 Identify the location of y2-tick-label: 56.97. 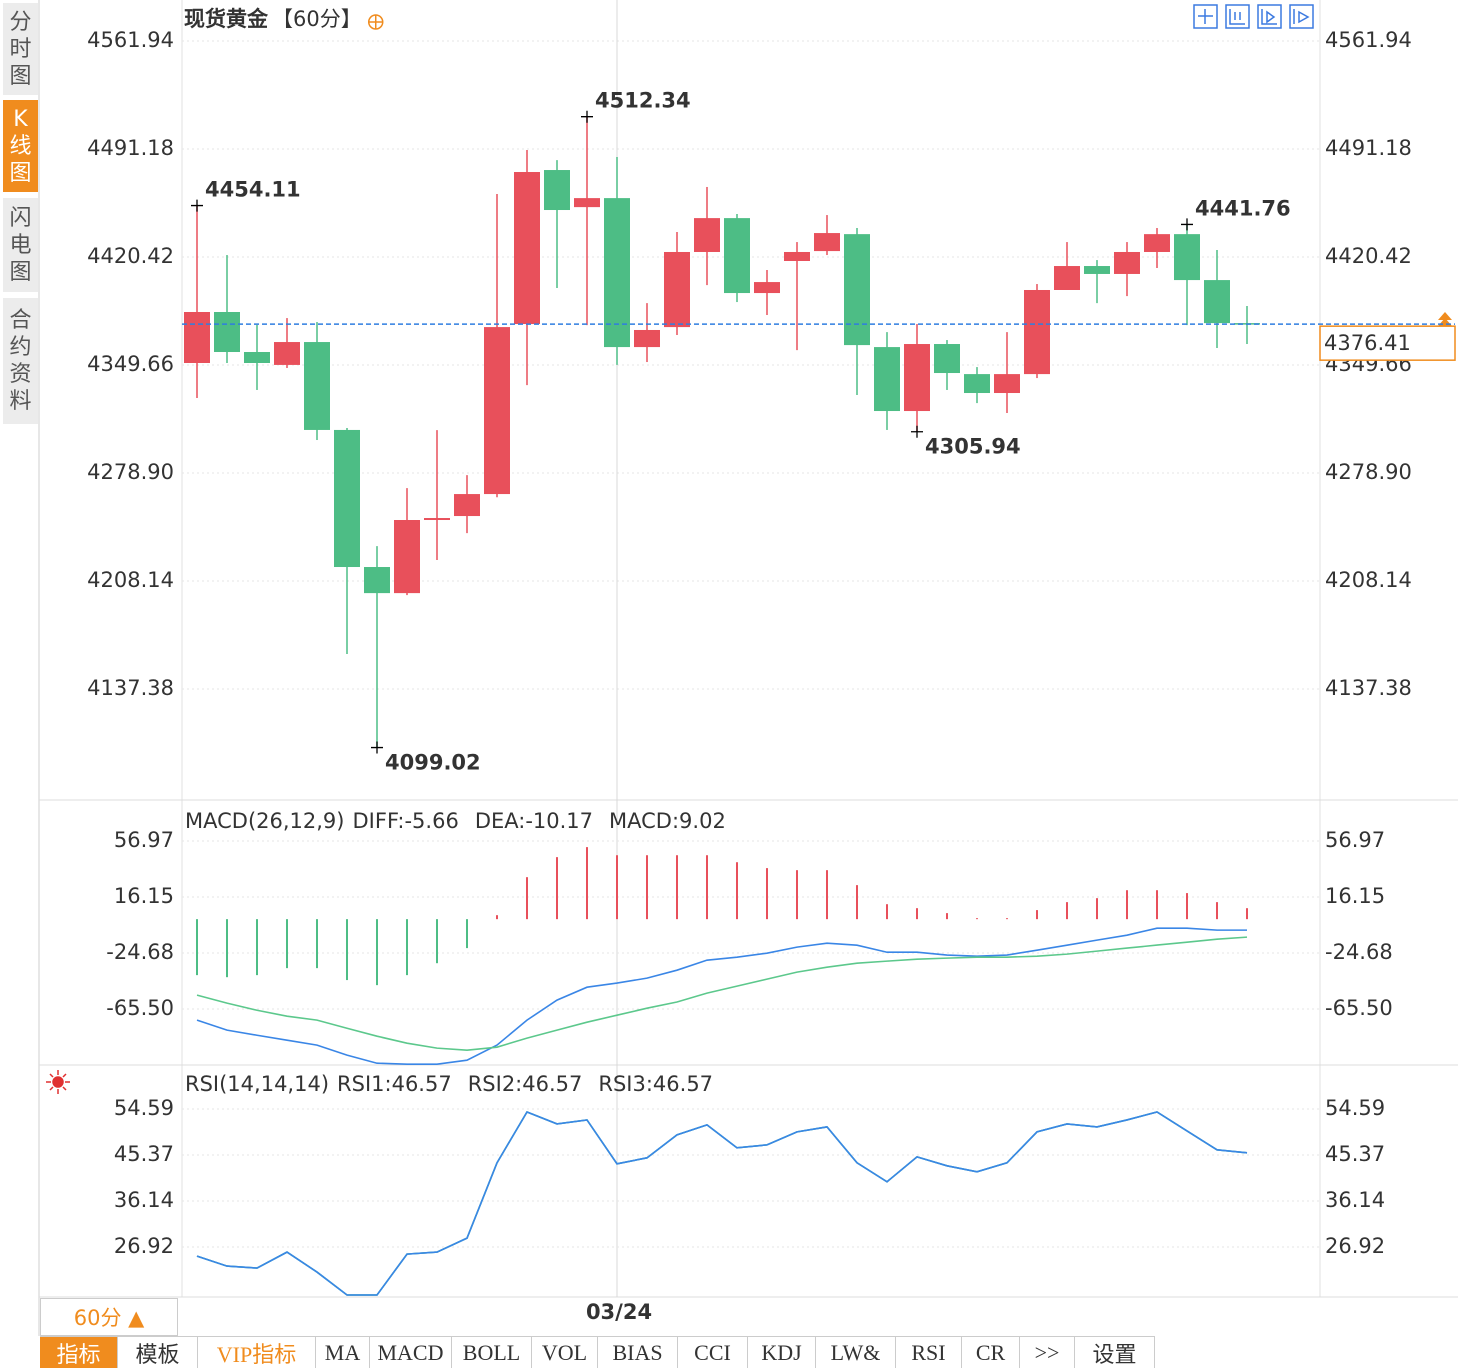
(1355, 840).